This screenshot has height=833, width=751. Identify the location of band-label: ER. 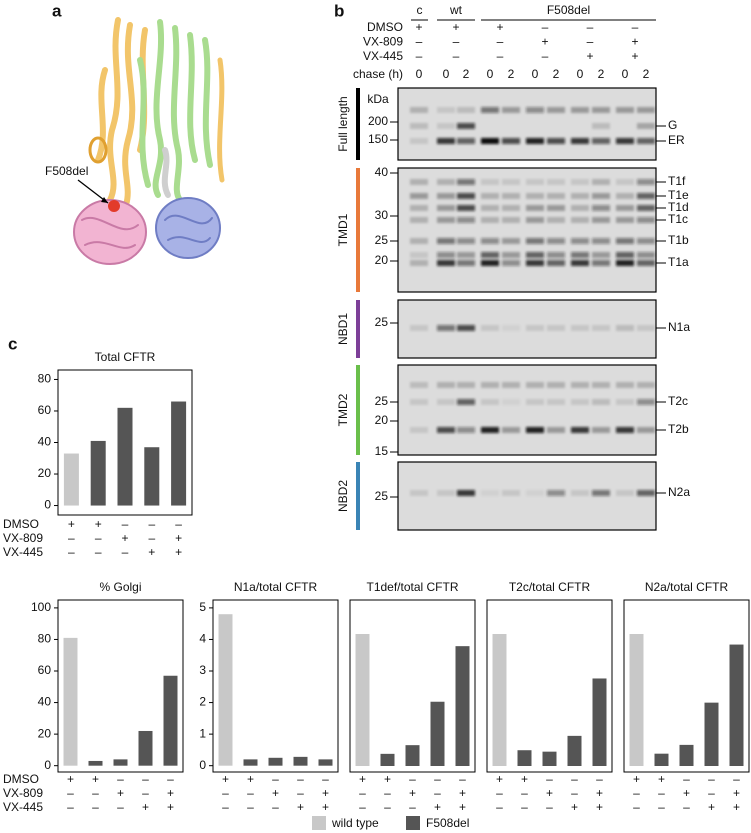
(676, 140).